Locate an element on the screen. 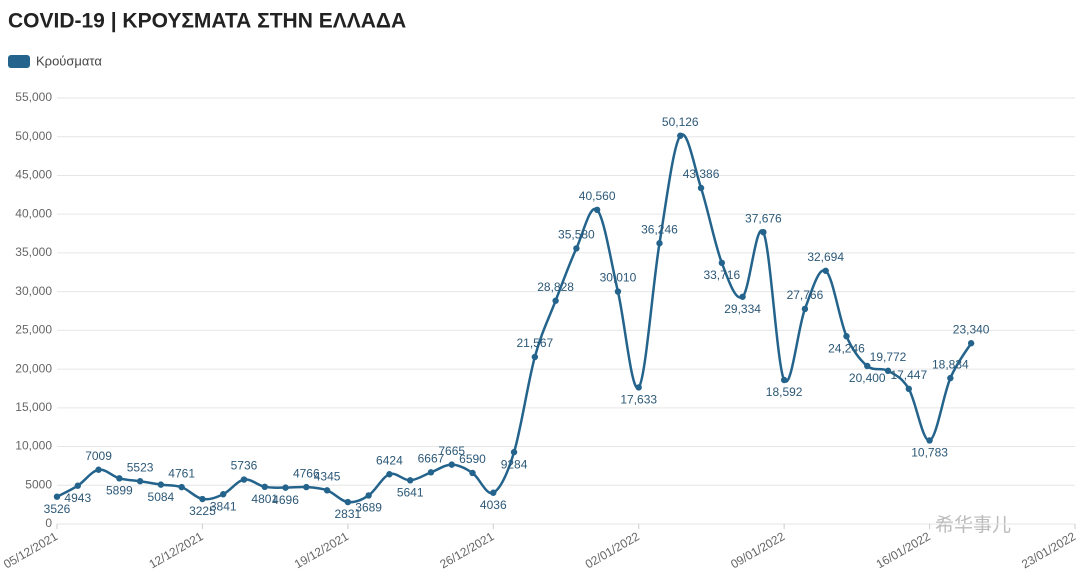  data-label: 4696 is located at coordinates (285, 500).